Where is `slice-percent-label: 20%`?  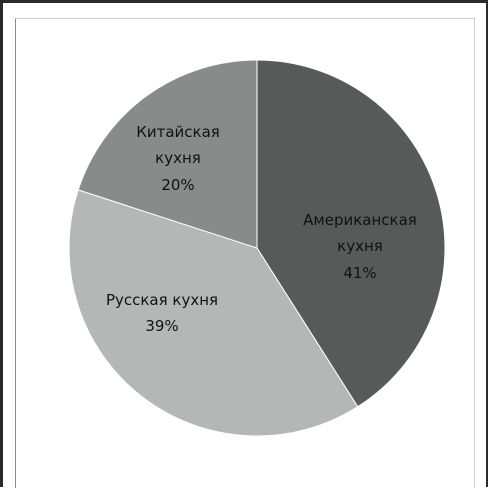
slice-percent-label: 20% is located at coordinates (177, 185).